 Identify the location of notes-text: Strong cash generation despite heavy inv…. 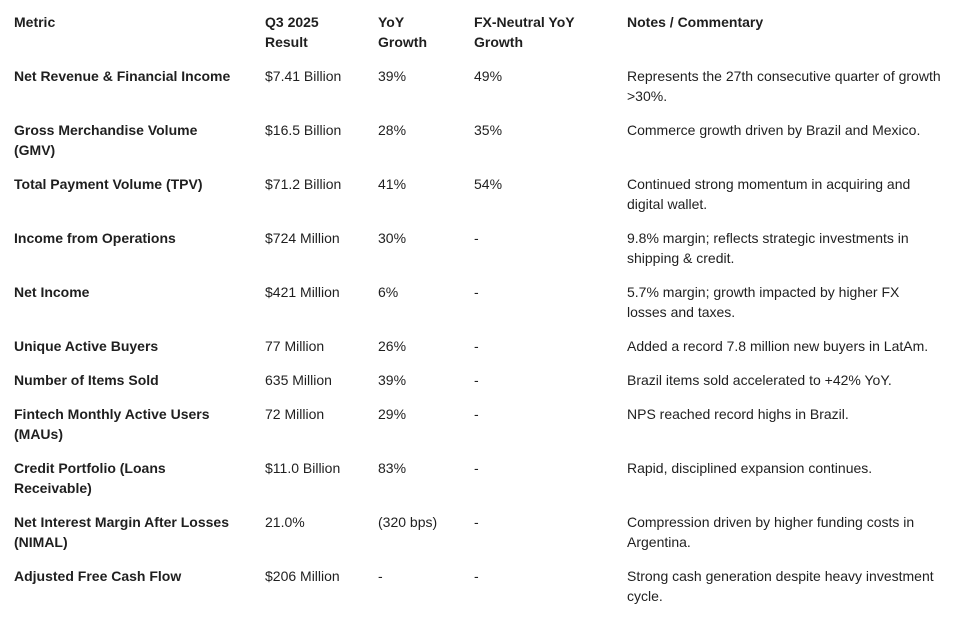
(780, 586).